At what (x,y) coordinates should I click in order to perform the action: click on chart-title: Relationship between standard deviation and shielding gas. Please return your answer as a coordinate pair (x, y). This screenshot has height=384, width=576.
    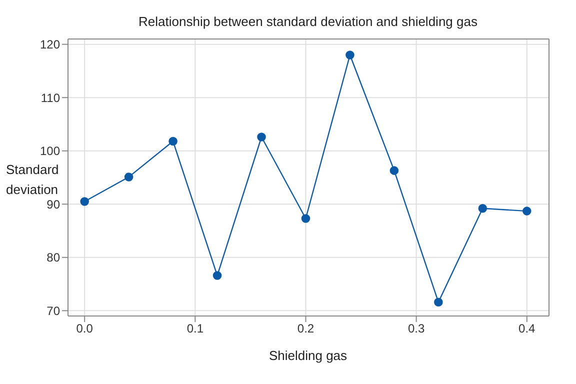
    Looking at the image, I should click on (308, 21).